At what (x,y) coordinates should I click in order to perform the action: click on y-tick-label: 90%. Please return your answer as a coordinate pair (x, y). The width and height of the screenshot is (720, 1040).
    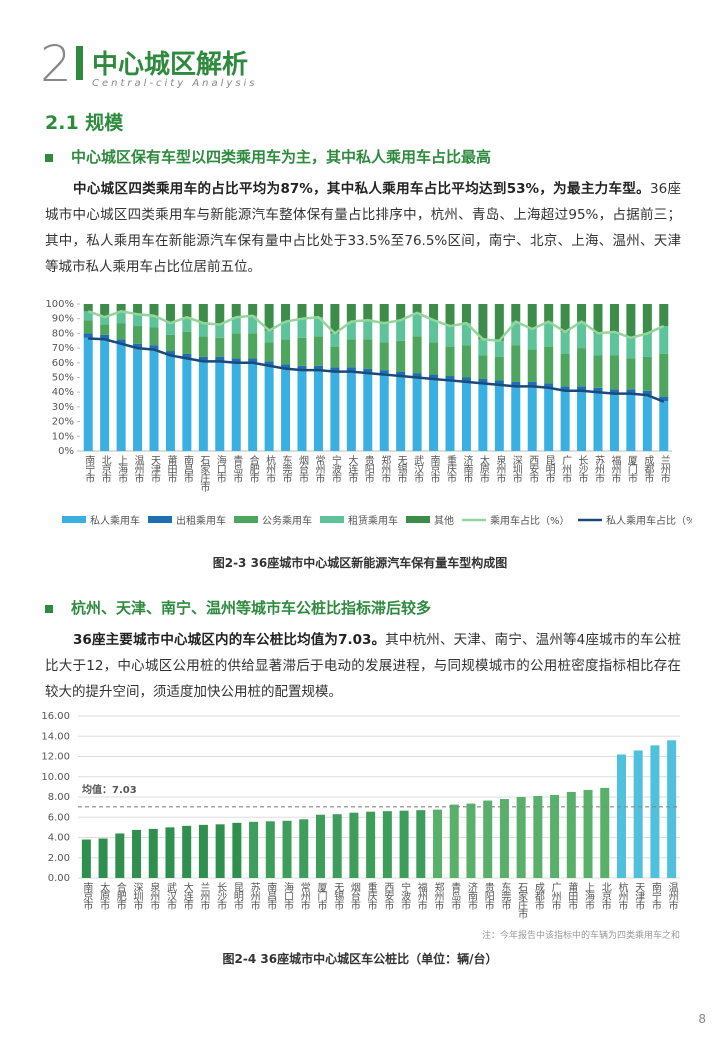
    Looking at the image, I should click on (63, 319).